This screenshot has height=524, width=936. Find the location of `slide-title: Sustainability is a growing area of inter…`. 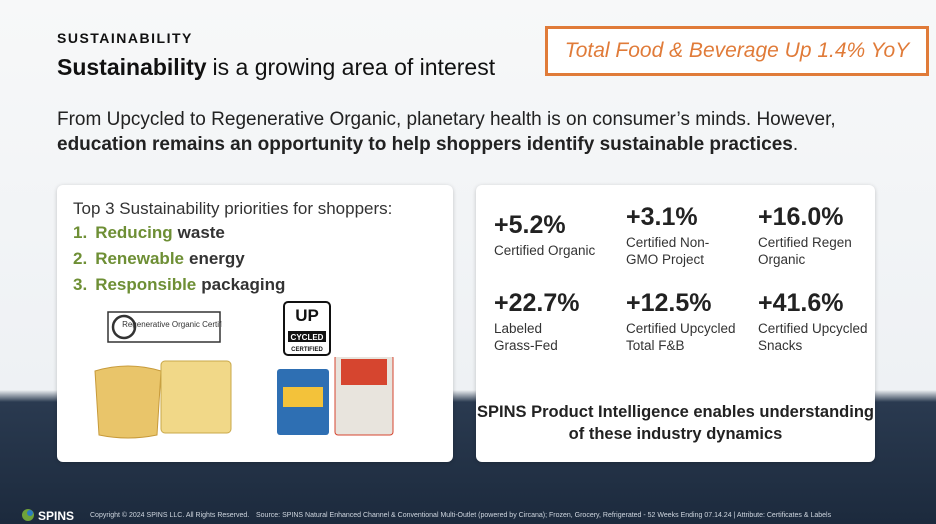

slide-title: Sustainability is a growing area of inter… is located at coordinates (276, 67).